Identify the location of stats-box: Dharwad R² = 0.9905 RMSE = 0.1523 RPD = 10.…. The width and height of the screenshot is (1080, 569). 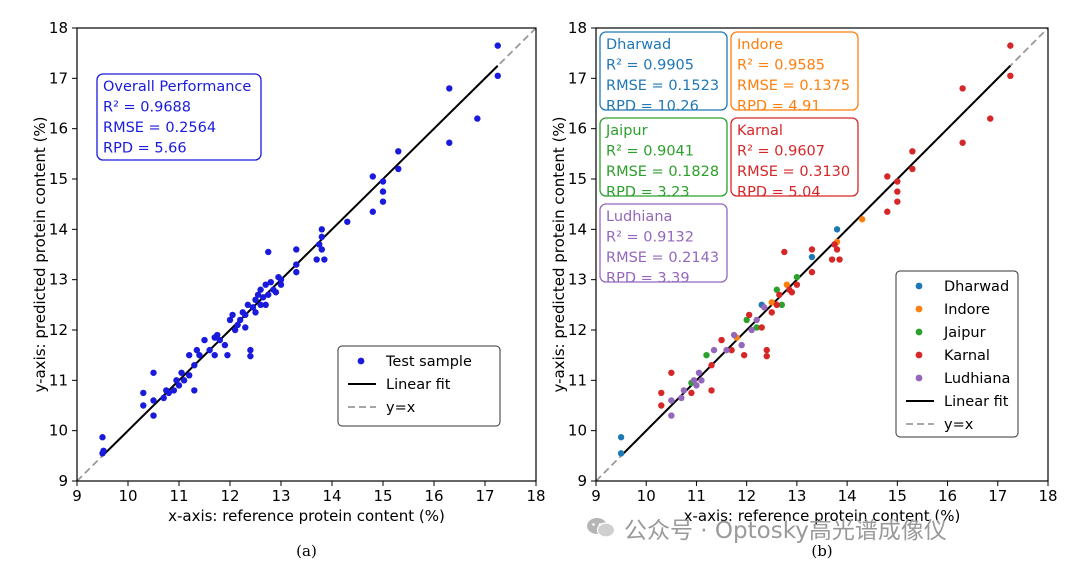
(663, 73).